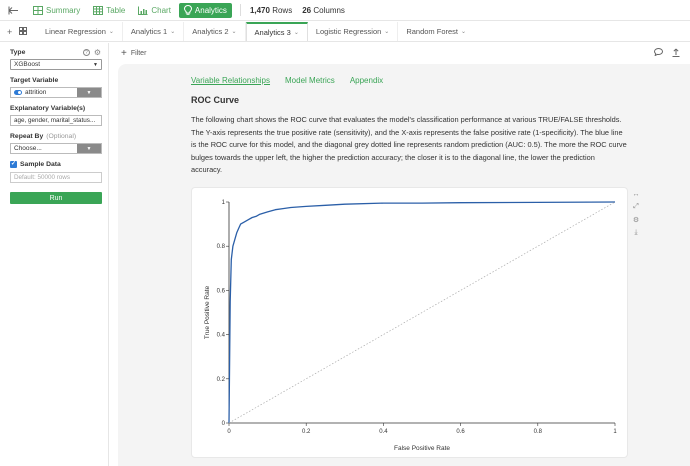  I want to click on target-variable-field: attrition ▼, so click(56, 92).